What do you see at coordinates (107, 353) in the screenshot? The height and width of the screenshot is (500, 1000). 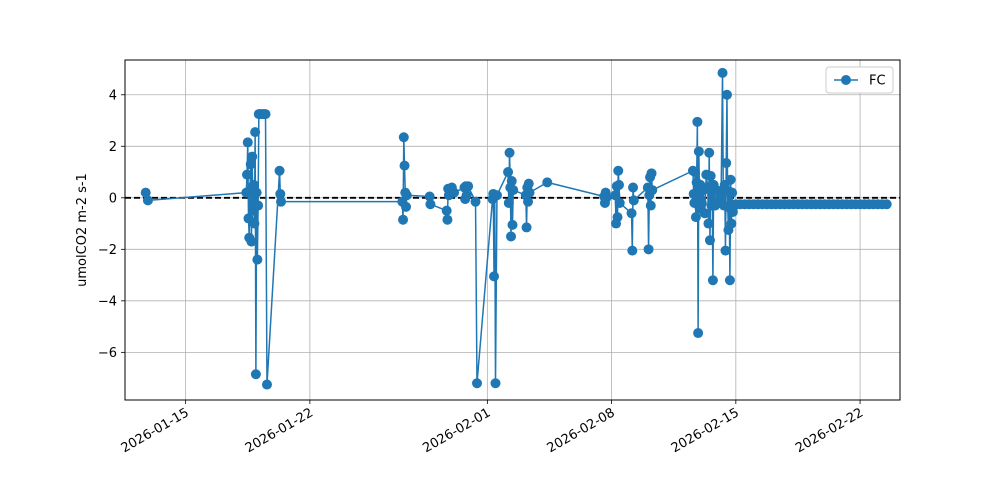 I see `y-tick-label: −6` at bounding box center [107, 353].